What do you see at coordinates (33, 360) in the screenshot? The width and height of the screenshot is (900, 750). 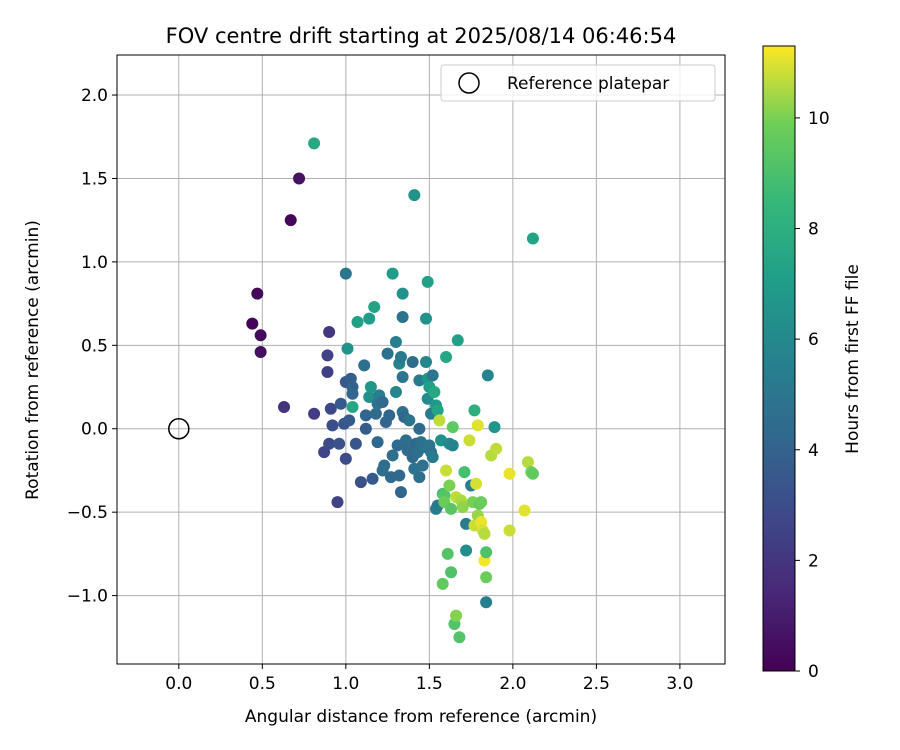 I see `y-axis-label: Rotation from reference (arcmin)` at bounding box center [33, 360].